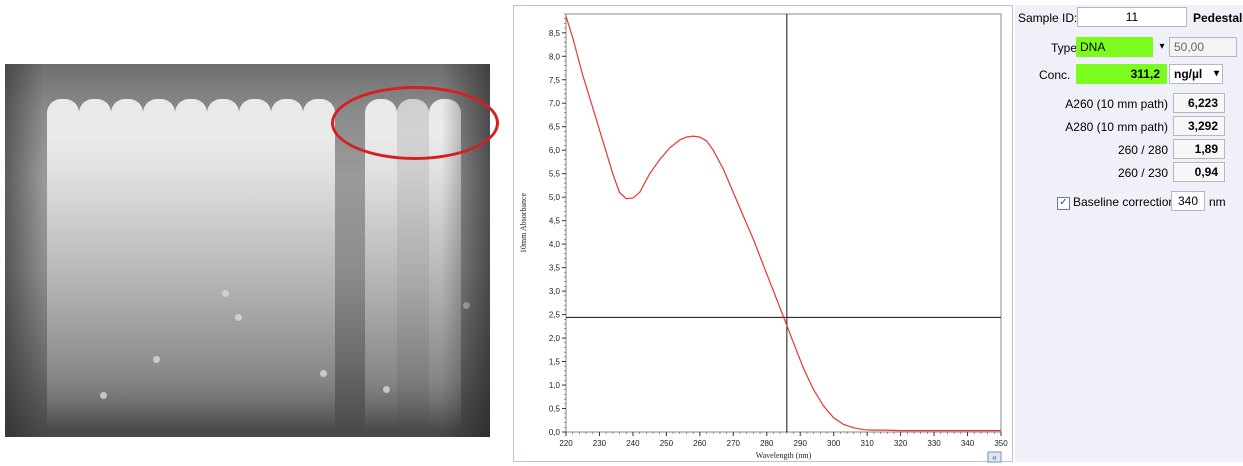 The height and width of the screenshot is (466, 1243). Describe the element at coordinates (555, 338) in the screenshot. I see `y-tick-label: 2,0` at that location.